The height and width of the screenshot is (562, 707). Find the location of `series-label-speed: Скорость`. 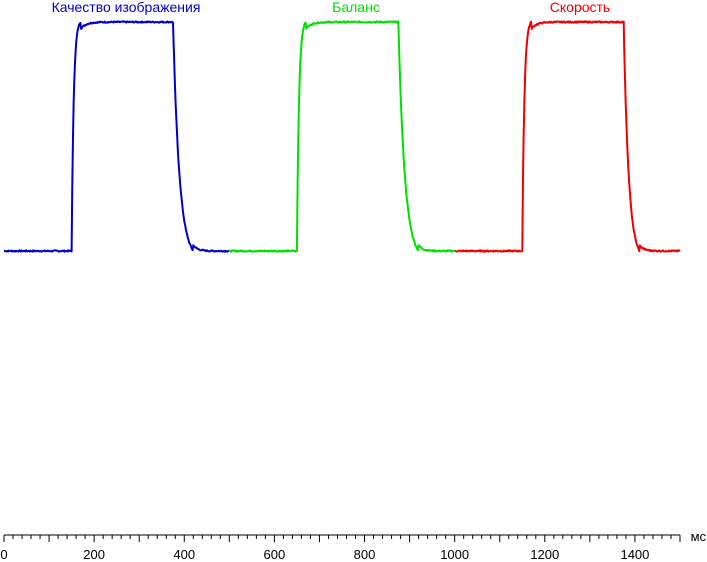

series-label-speed: Скорость is located at coordinates (580, 7).